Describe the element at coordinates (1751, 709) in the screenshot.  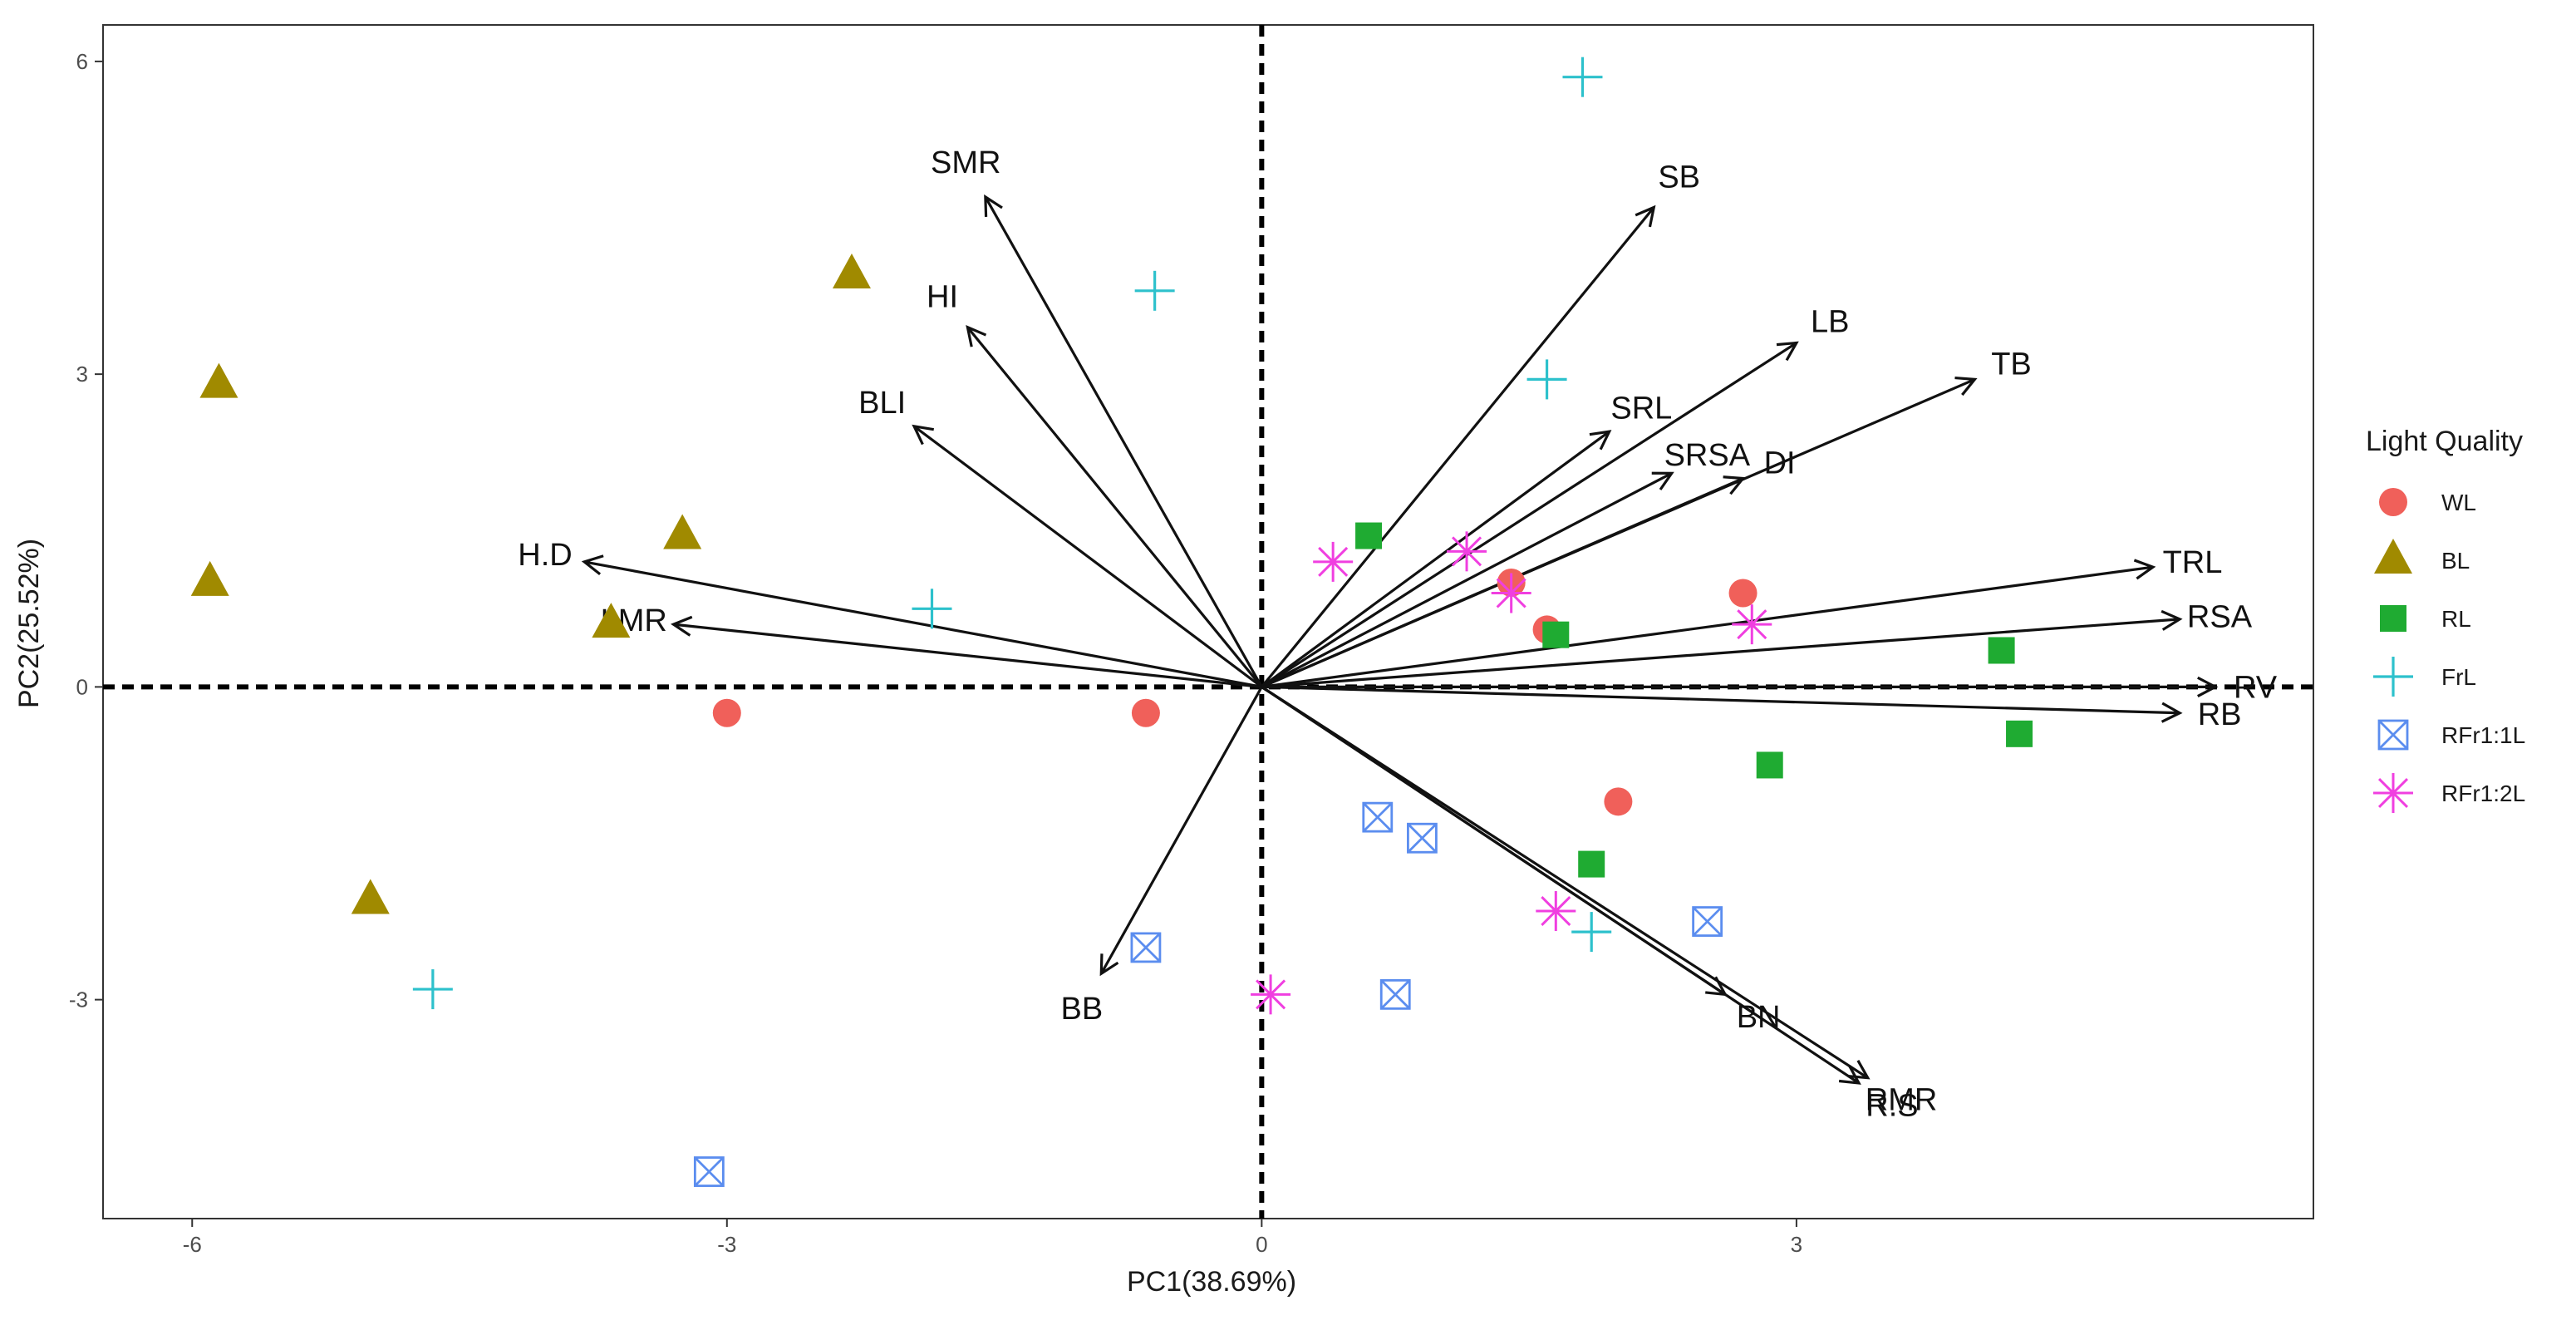
I see `vector-rb: RB` at that location.